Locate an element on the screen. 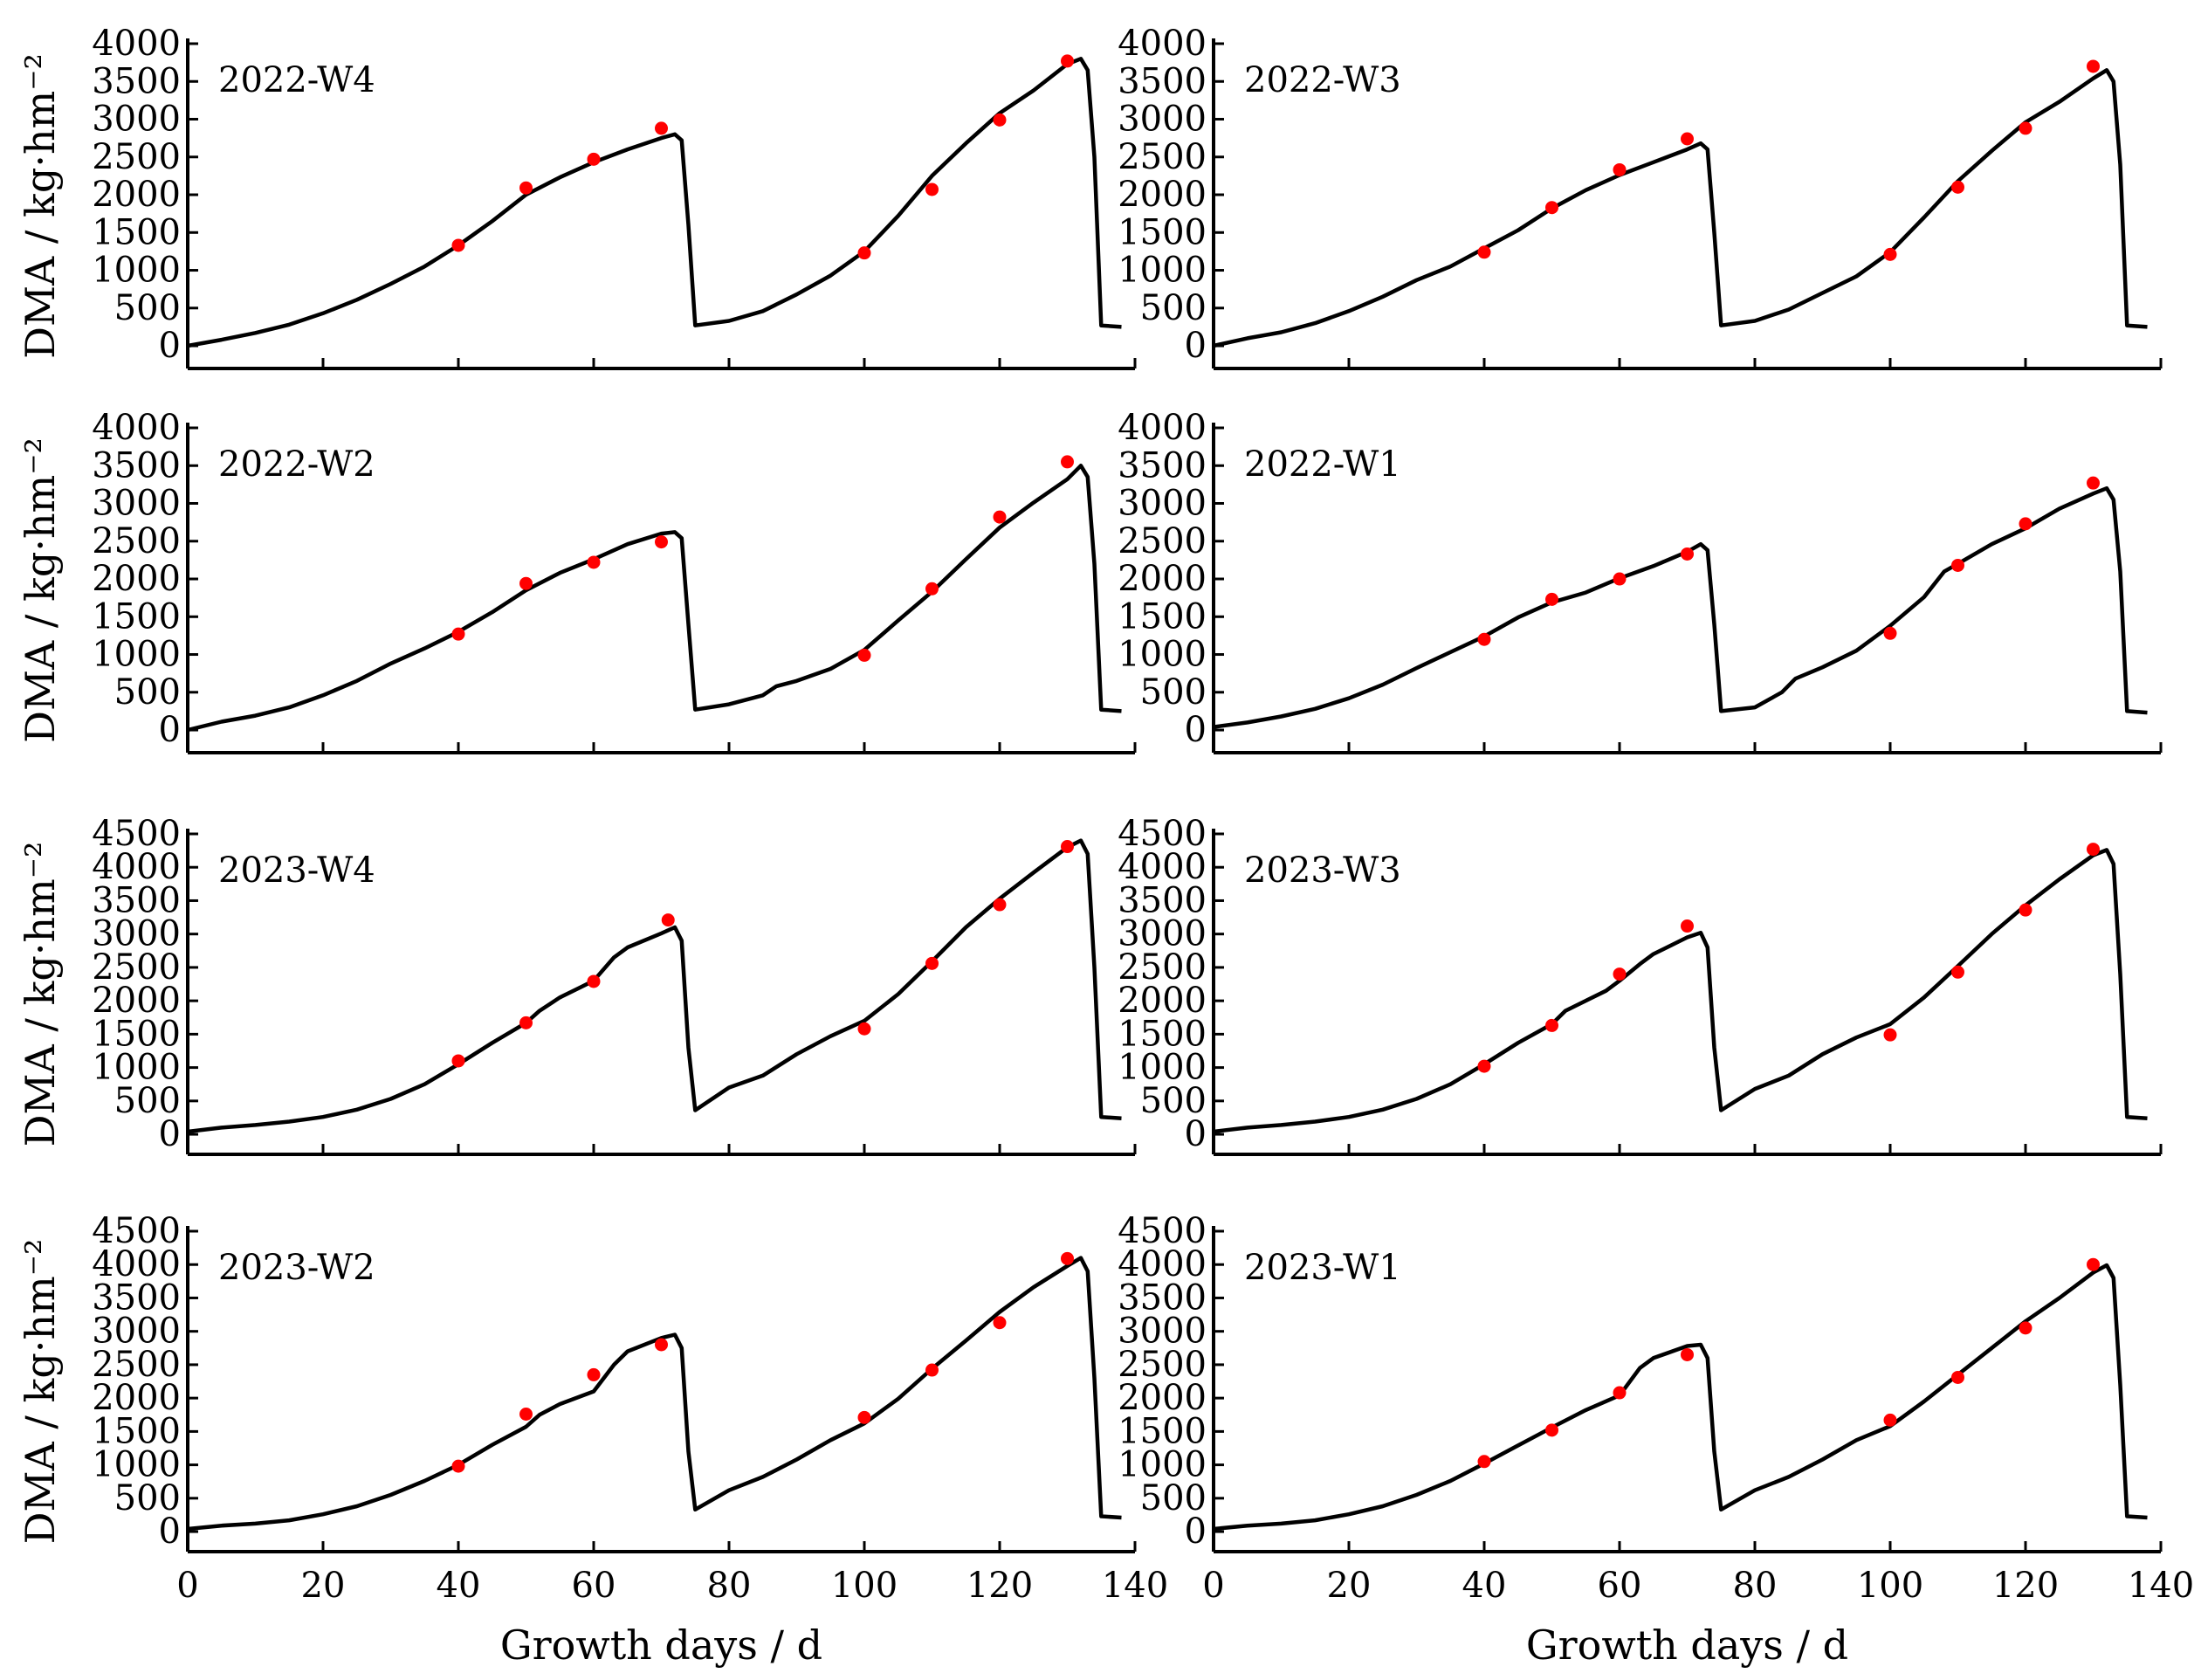 This screenshot has height=1680, width=2201. x-tick-label: 100 is located at coordinates (864, 1586).